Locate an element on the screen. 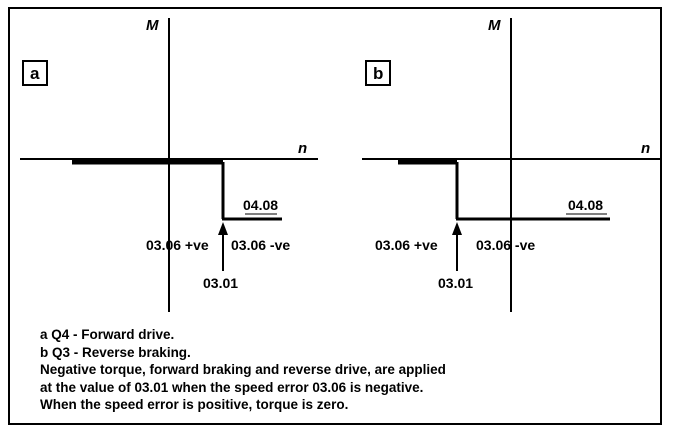 This screenshot has width=674, height=435. panel-b-x-axis-label: n is located at coordinates (645, 148).